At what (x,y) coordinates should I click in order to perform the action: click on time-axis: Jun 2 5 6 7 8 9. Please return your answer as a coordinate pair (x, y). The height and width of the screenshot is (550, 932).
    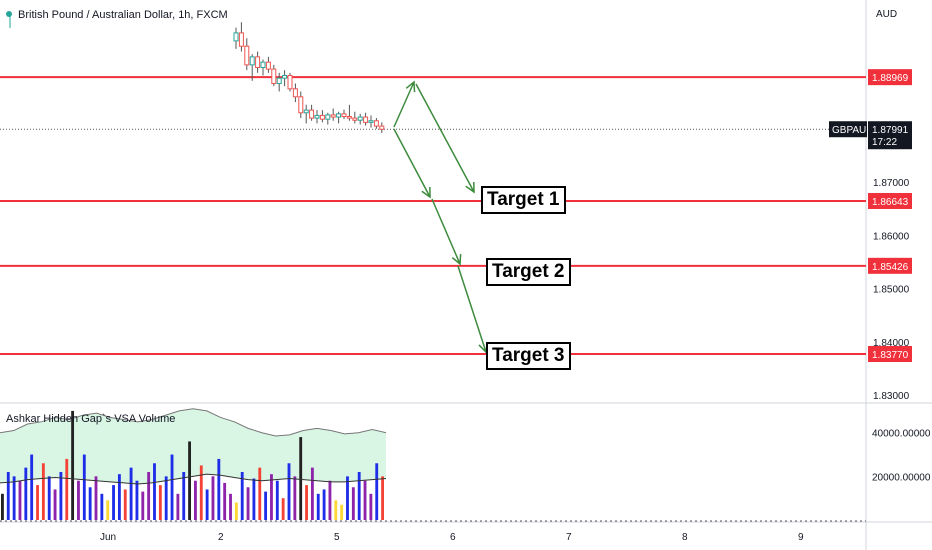
    Looking at the image, I should click on (452, 537).